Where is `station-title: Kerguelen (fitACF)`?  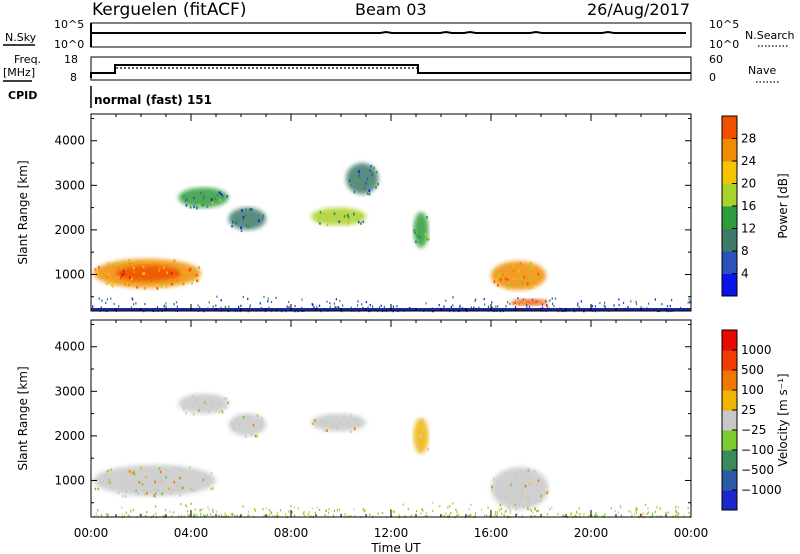
station-title: Kerguelen (fitACF) is located at coordinates (169, 10).